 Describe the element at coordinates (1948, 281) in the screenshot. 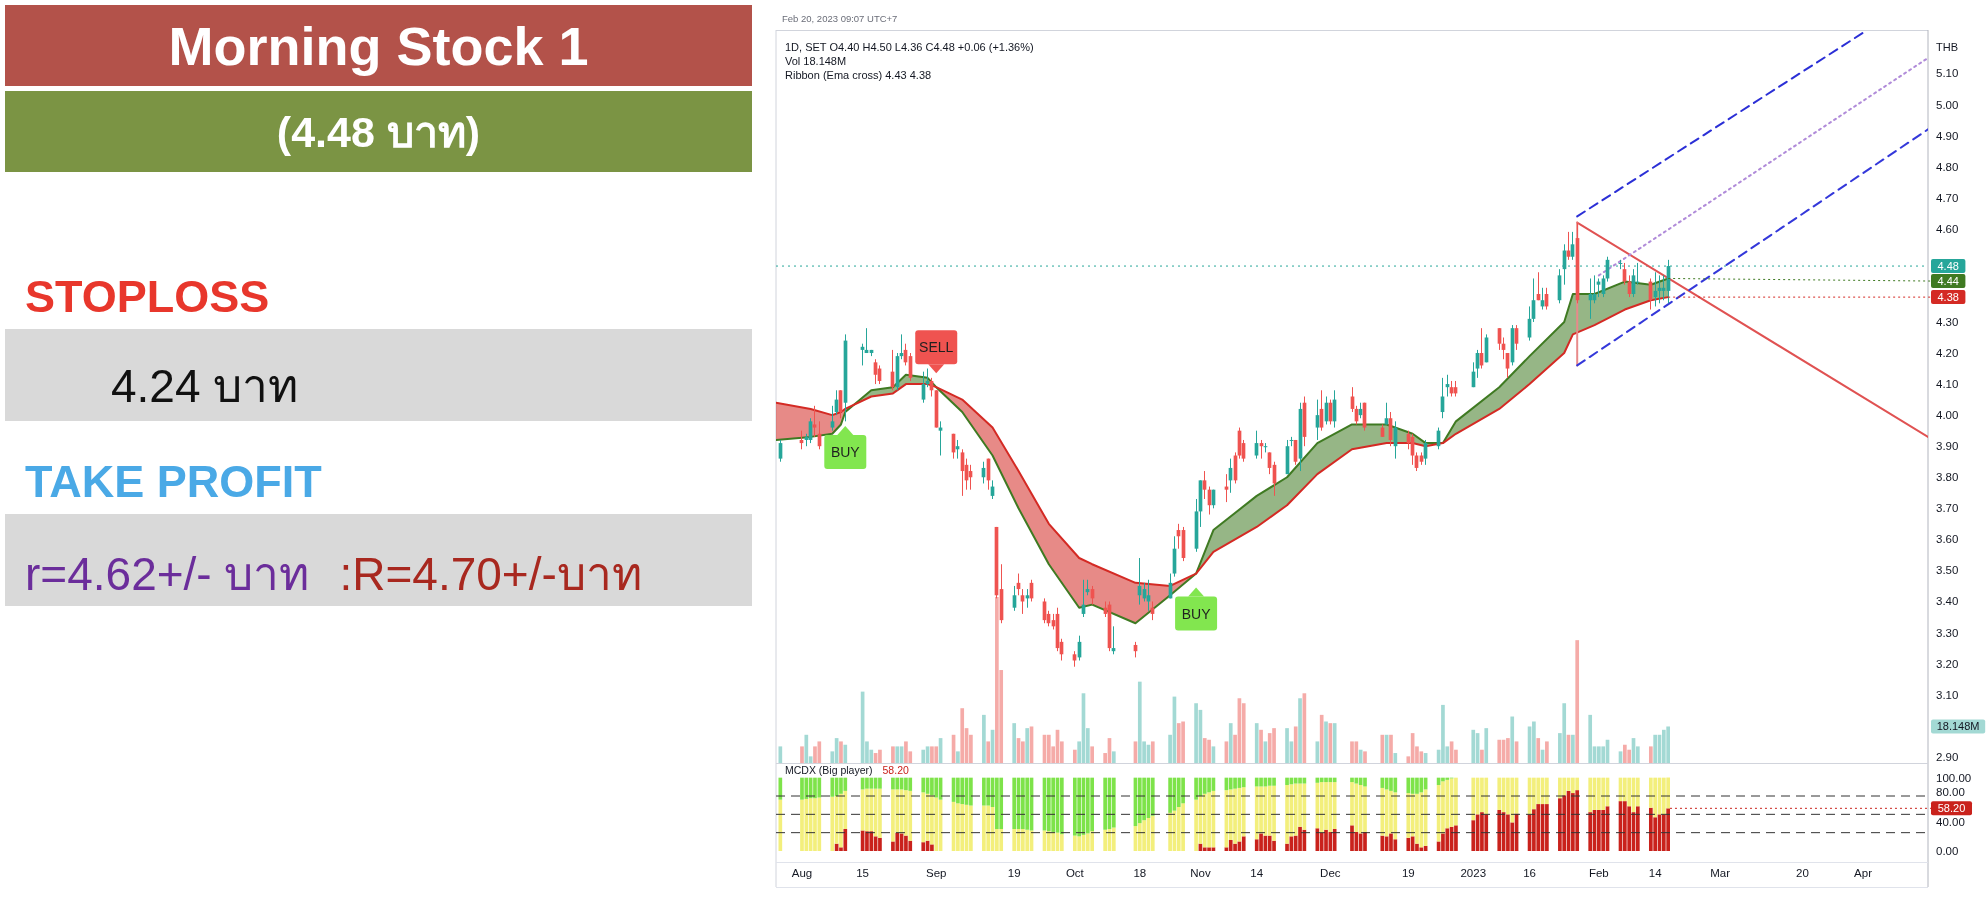

I see `data-label: 4.44` at that location.